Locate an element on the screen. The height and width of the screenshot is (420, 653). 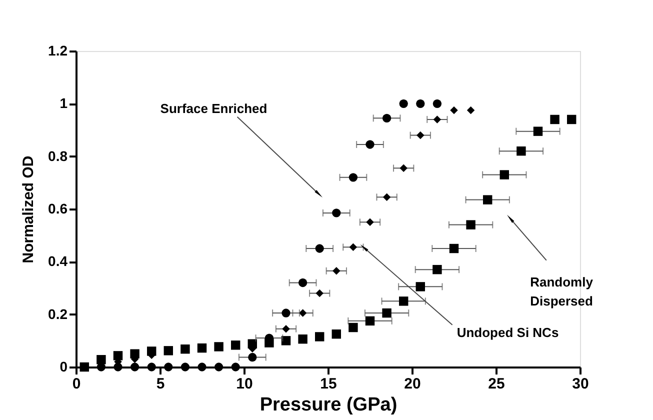
y-tick-label: 0.8 is located at coordinates (58, 156).